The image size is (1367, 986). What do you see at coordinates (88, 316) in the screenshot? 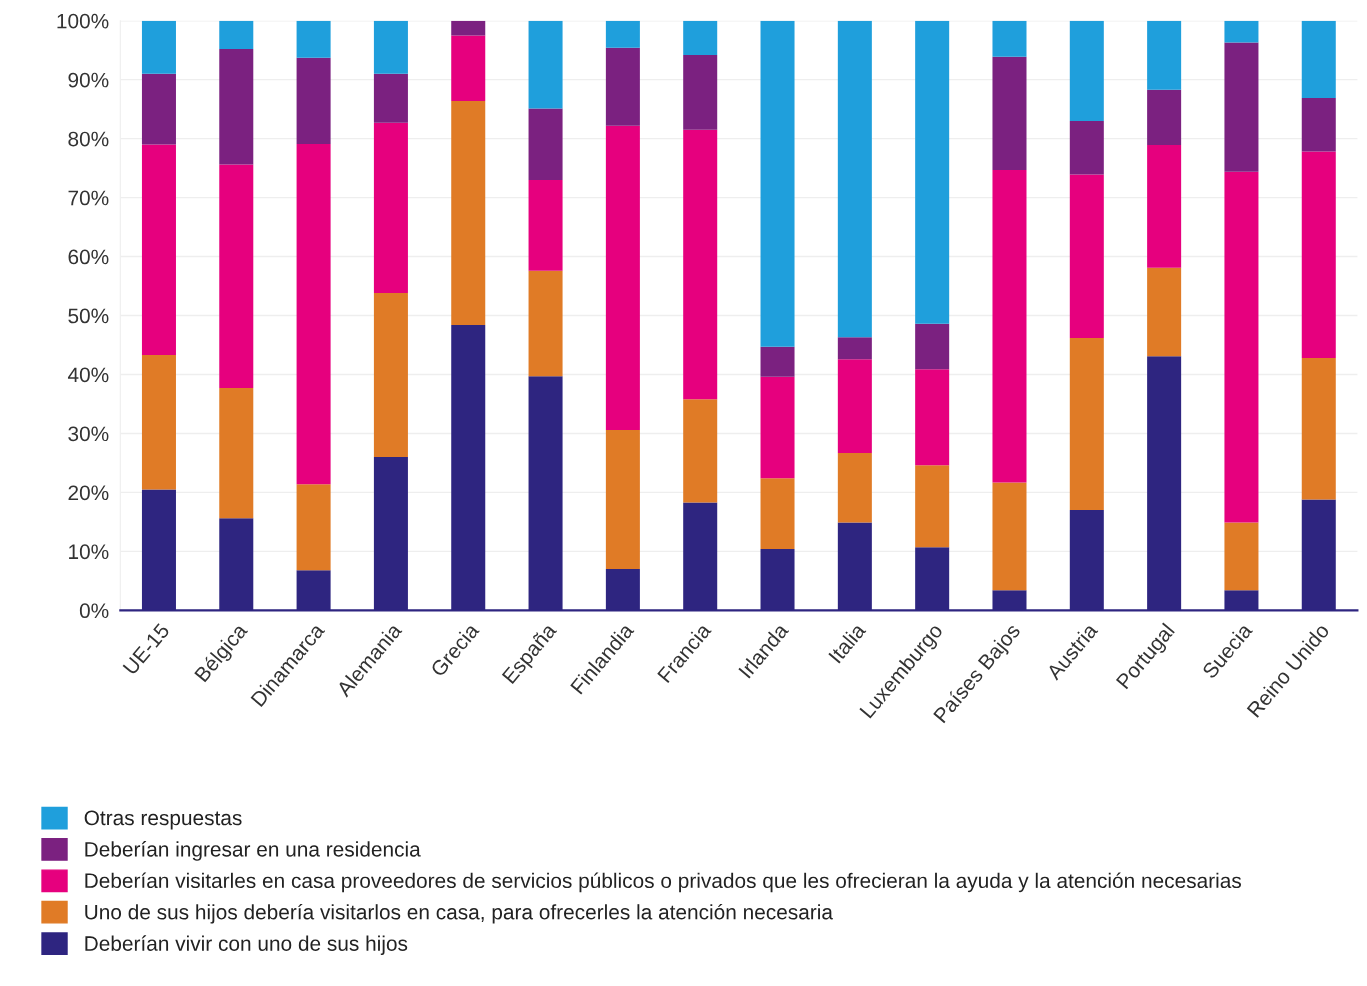
I see `y-tick-label: 50%` at bounding box center [88, 316].